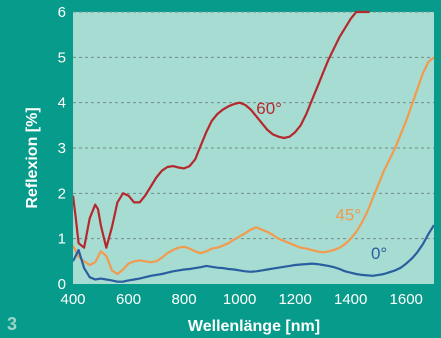 The image size is (441, 338). I want to click on x-tick-labels: 400 600 800 1000 1200 1400 1600, so click(241, 299).